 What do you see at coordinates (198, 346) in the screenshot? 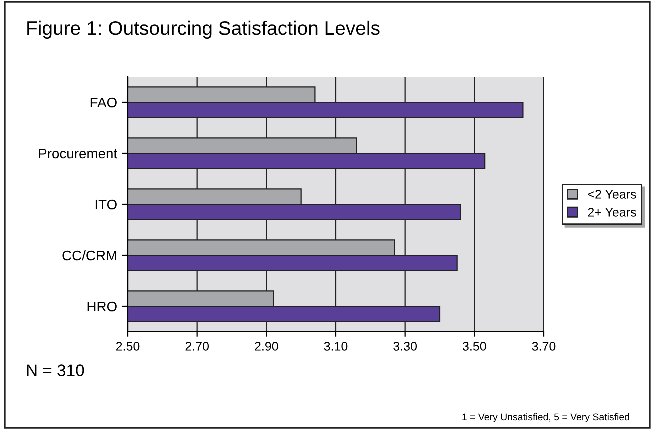
I see `x-tick-label: 2.70` at bounding box center [198, 346].